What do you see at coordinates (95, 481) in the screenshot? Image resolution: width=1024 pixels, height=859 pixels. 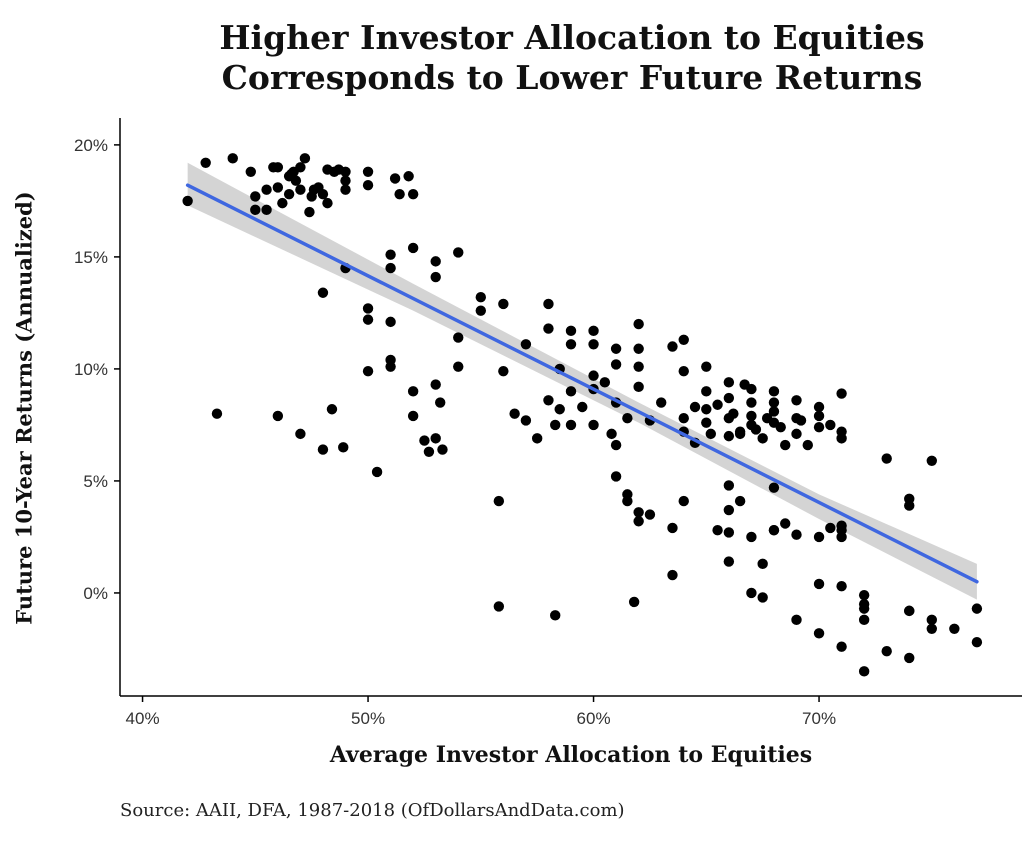 I see `y-tick-label: 5%` at bounding box center [95, 481].